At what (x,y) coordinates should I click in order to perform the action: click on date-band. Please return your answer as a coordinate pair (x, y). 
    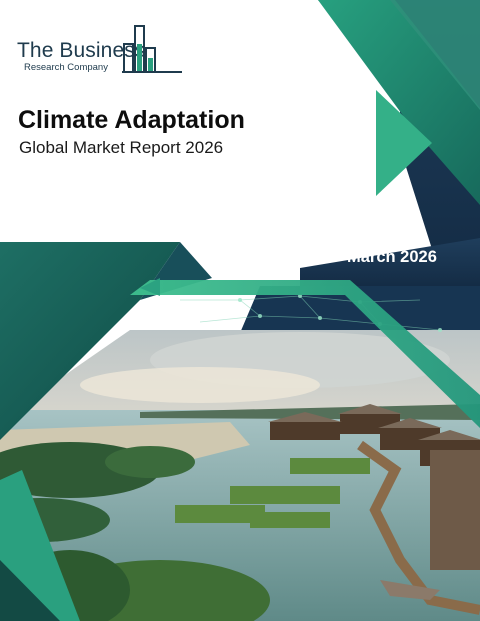
    Looking at the image, I should click on (390, 262).